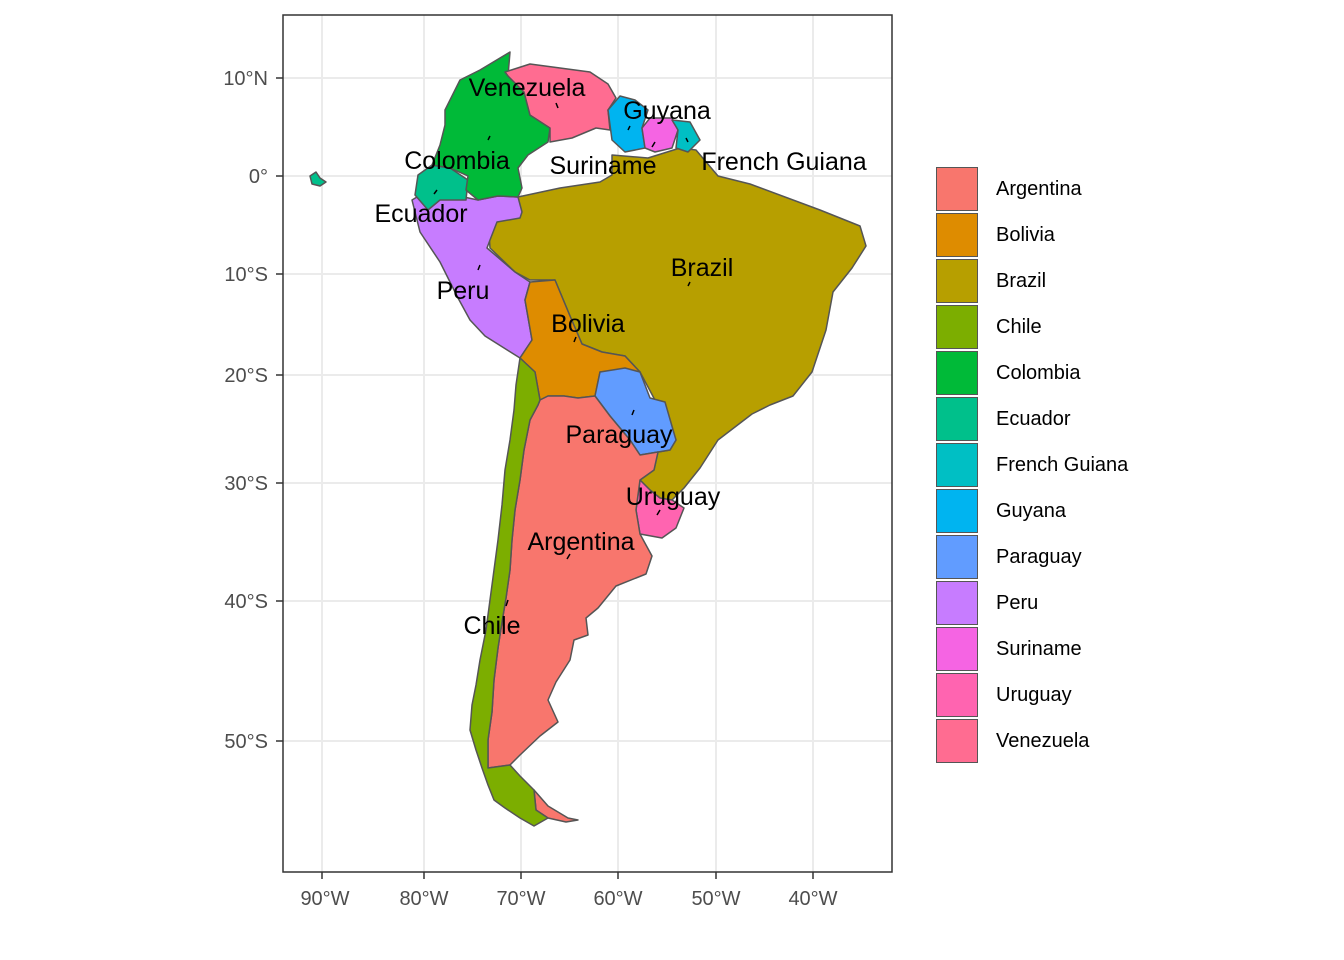 This screenshot has width=1344, height=960. I want to click on x-tick-label: 80°W, so click(423, 899).